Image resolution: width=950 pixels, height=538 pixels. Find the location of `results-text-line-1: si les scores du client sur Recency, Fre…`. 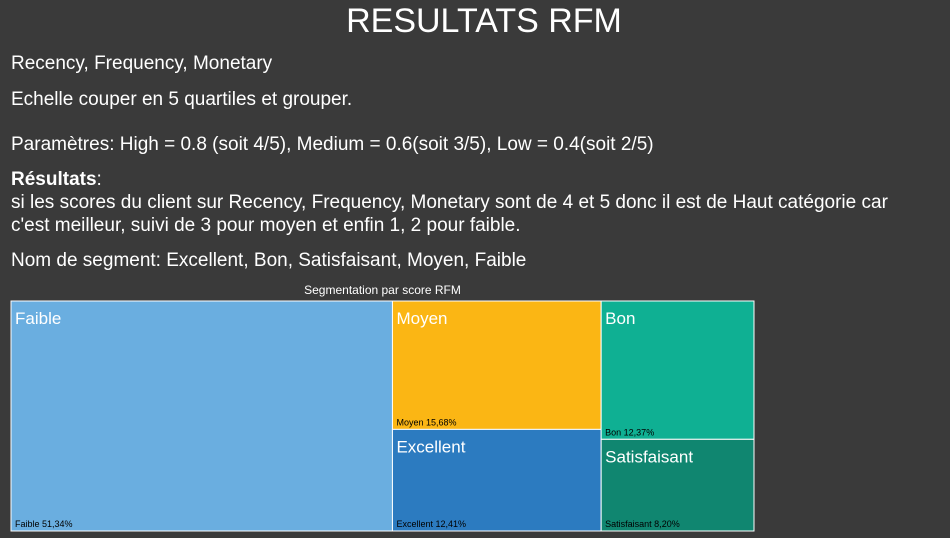

results-text-line-1: si les scores du client sur Recency, Fre… is located at coordinates (449, 202).